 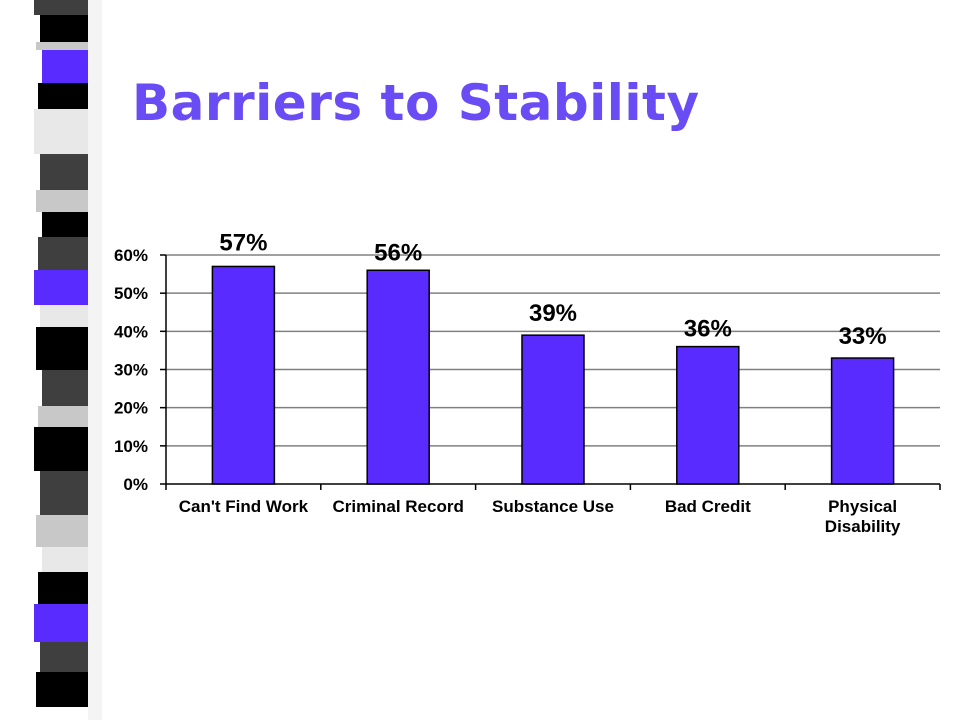 I want to click on x-category-label: Bad Credit, so click(x=708, y=506).